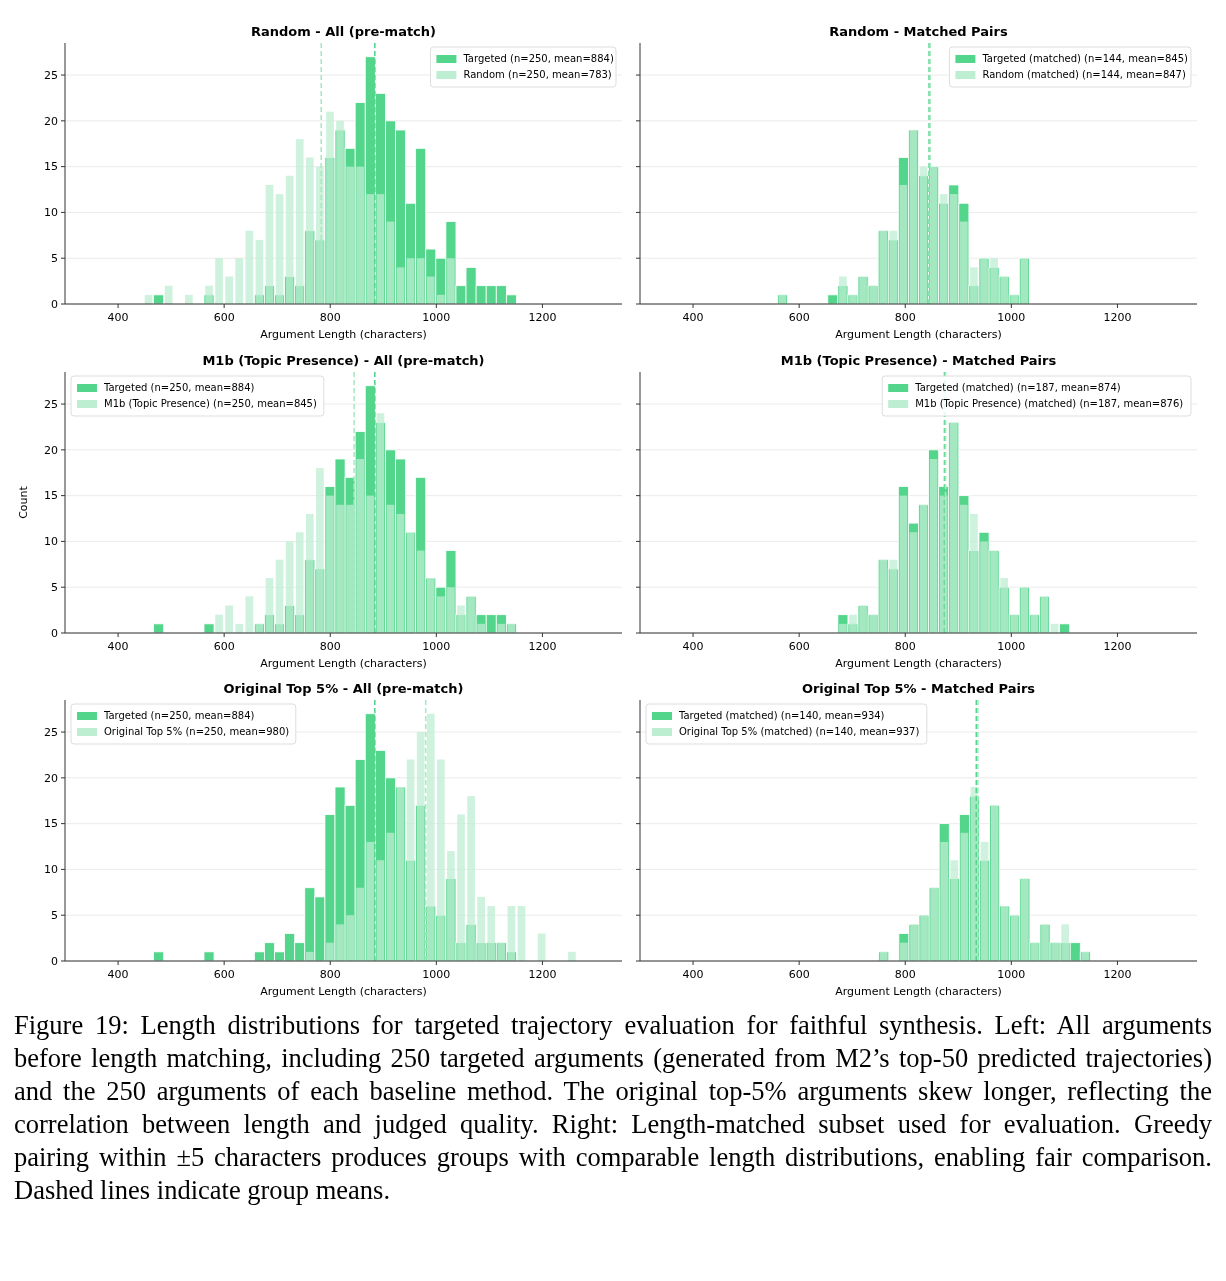 This screenshot has width=1226, height=1281. What do you see at coordinates (1084, 74) in the screenshot?
I see `legend-label: Random (matched) (n=144, mean=847)` at bounding box center [1084, 74].